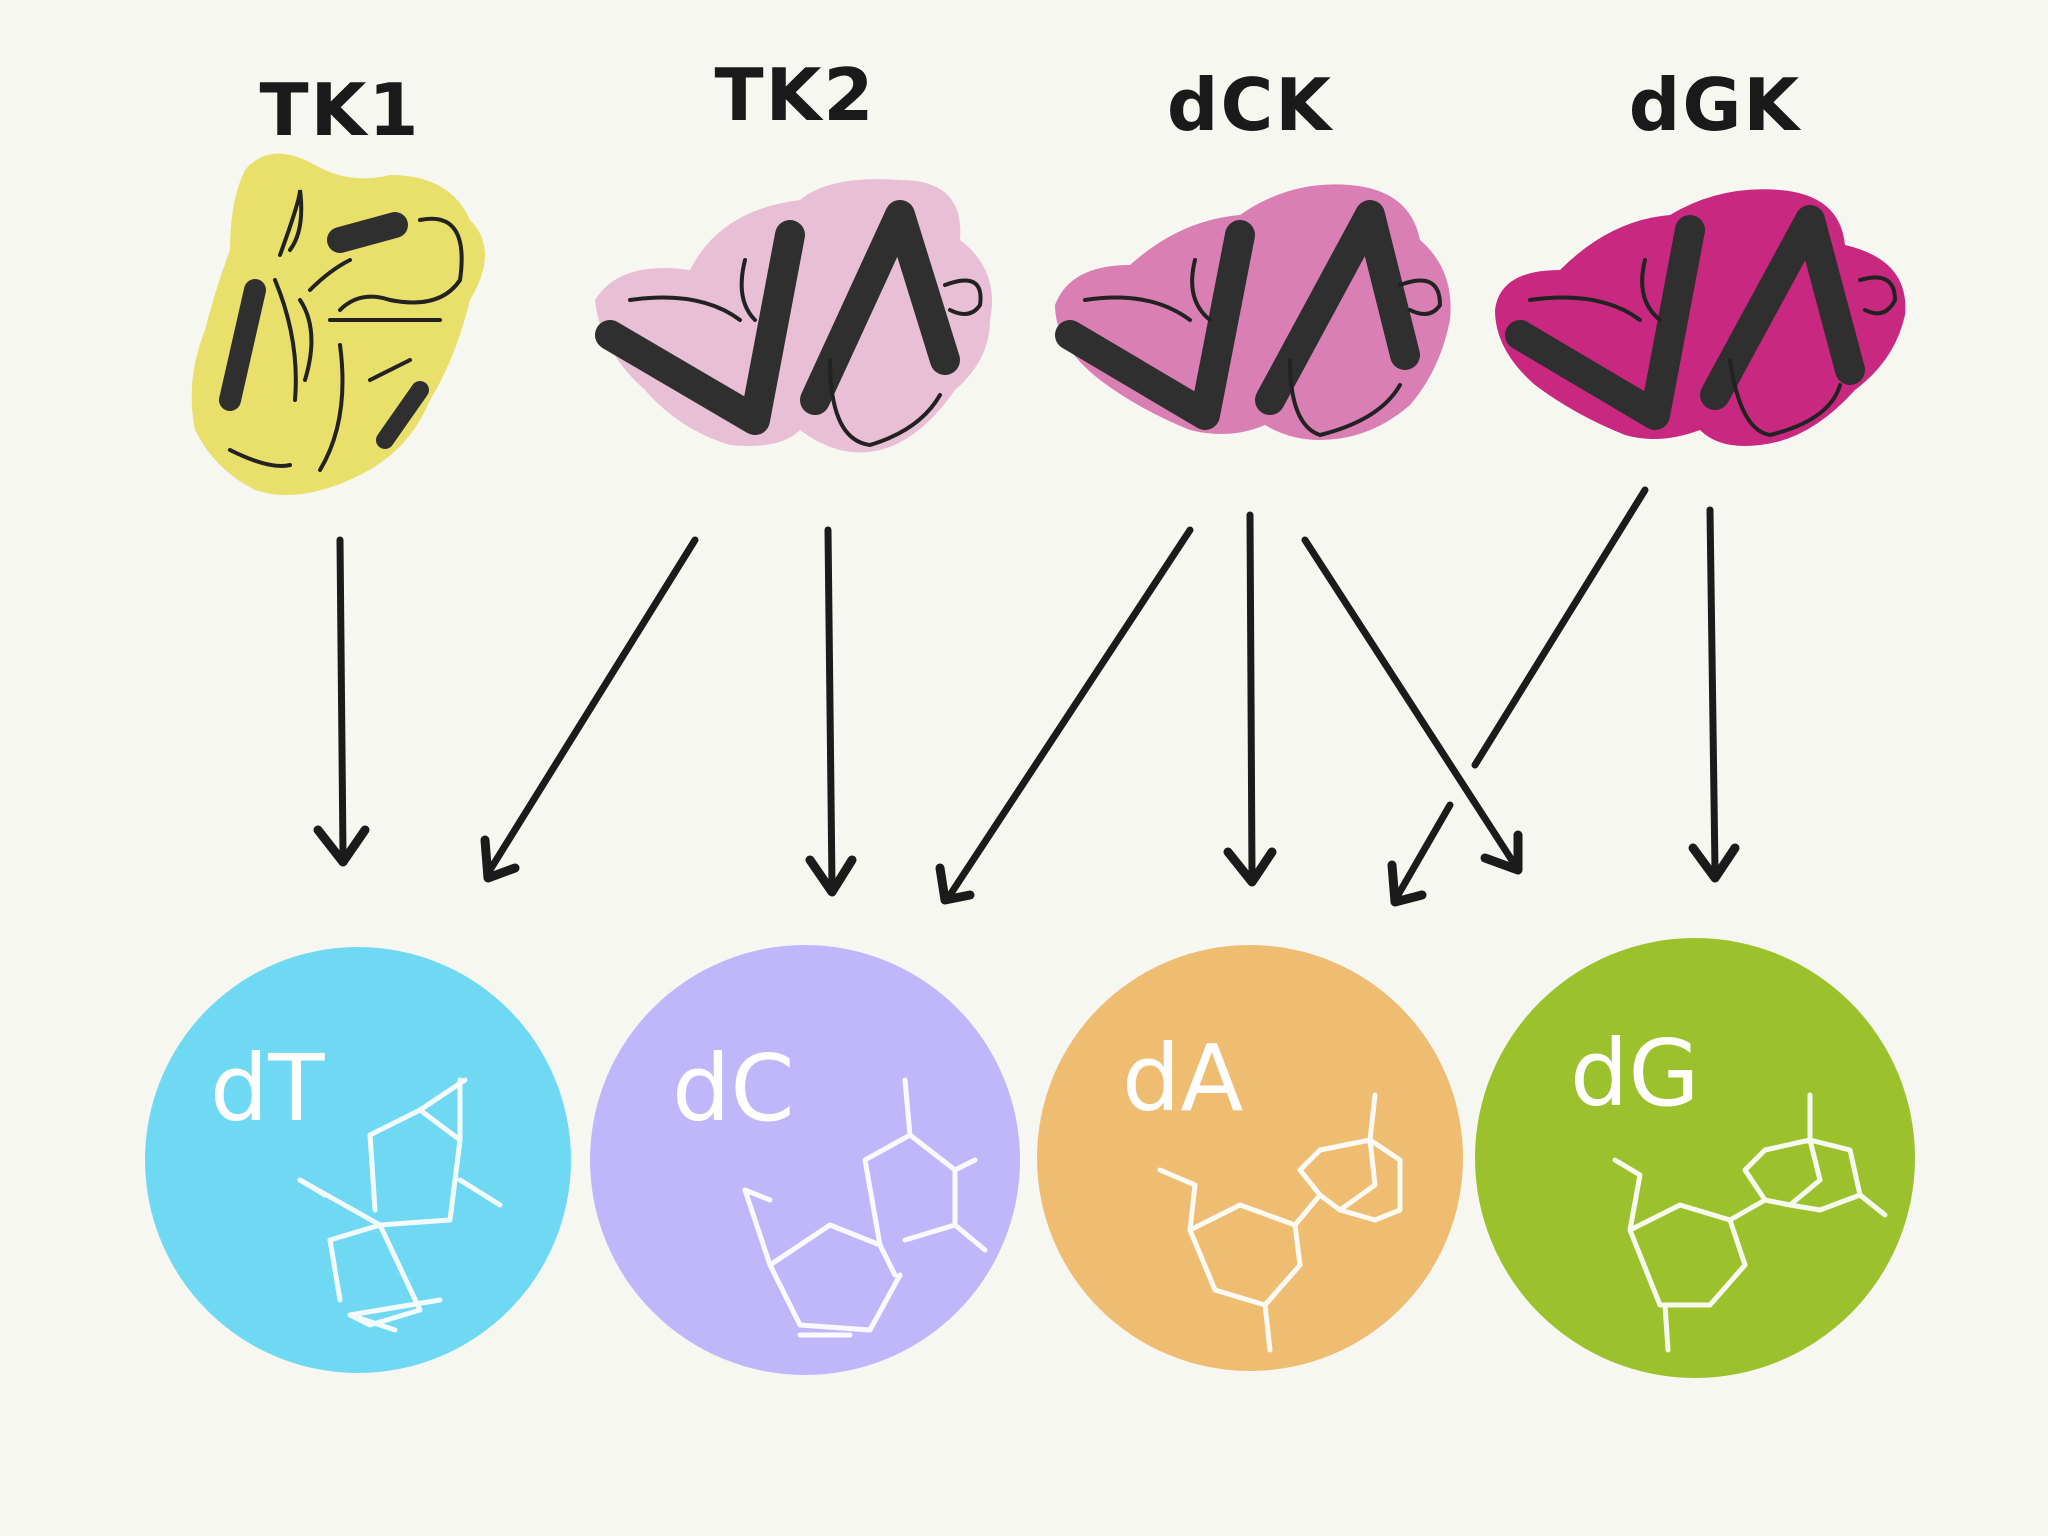 The image size is (2048, 1536). What do you see at coordinates (341, 701) in the screenshot?
I see `arrow-tk1-to-dt` at bounding box center [341, 701].